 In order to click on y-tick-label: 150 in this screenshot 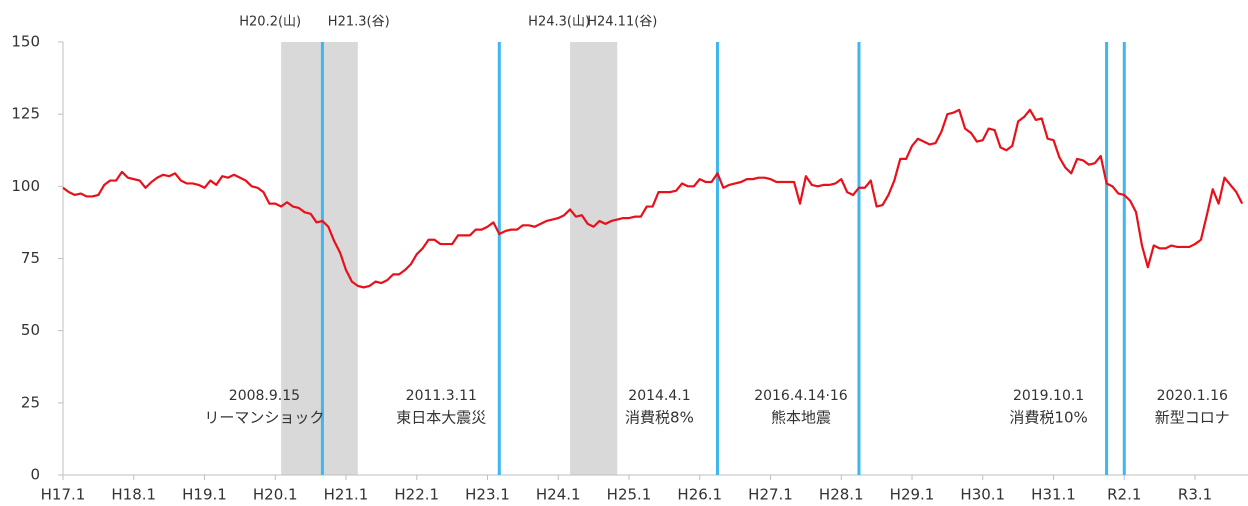, I will do `click(25, 42)`.